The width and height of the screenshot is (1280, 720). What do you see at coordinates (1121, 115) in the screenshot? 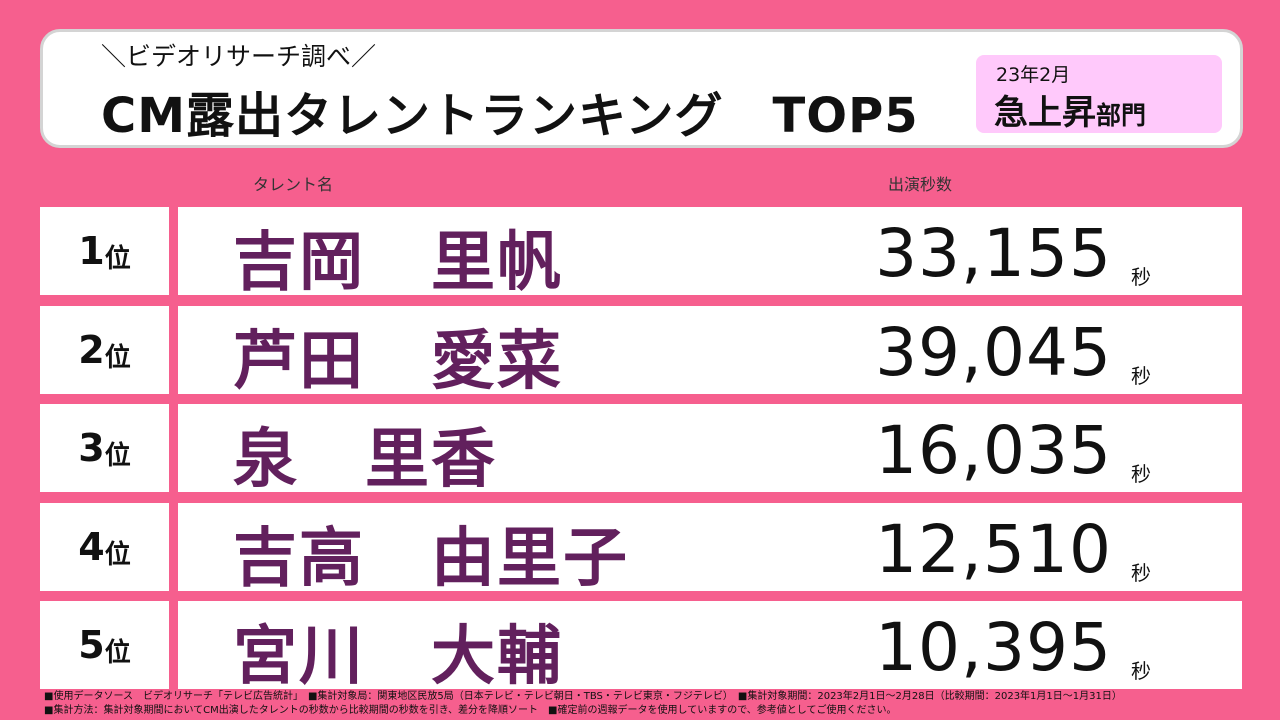
I see `badge-suffix-text: 部門` at bounding box center [1121, 115].